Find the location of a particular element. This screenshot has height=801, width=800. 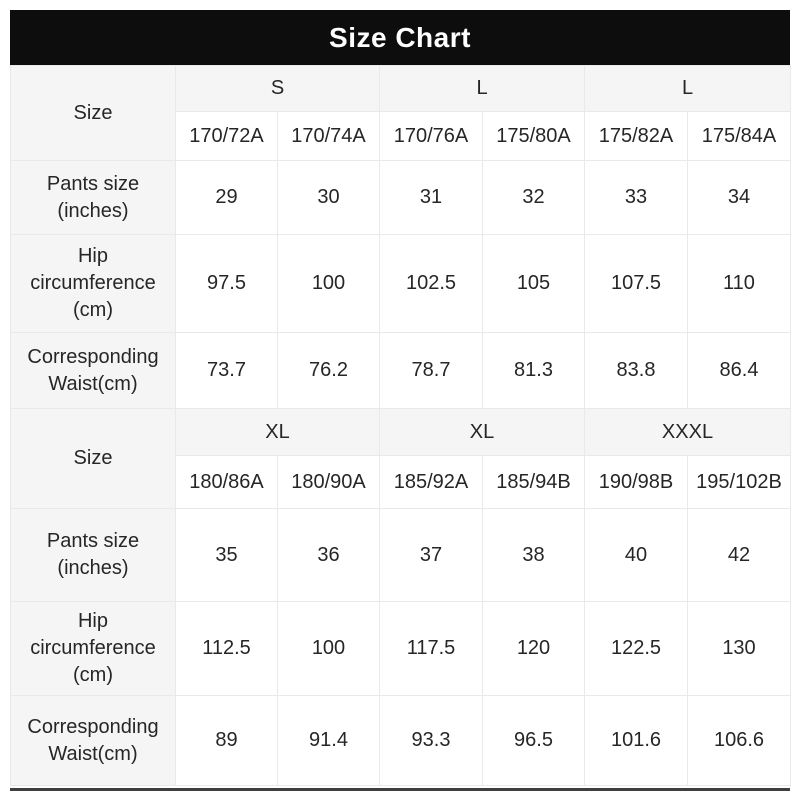

waist-cell: 81.3 is located at coordinates (533, 370).